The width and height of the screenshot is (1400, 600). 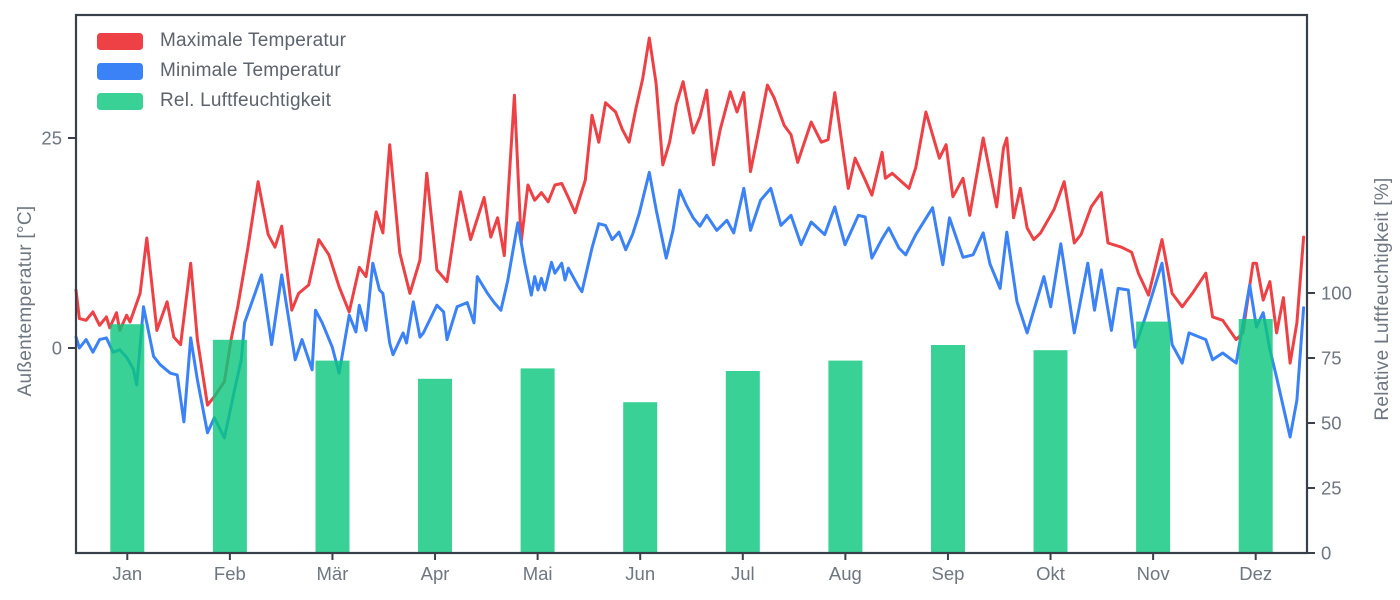 I want to click on legend-label-min-temp: Minimale Temperatur, so click(x=250, y=70).